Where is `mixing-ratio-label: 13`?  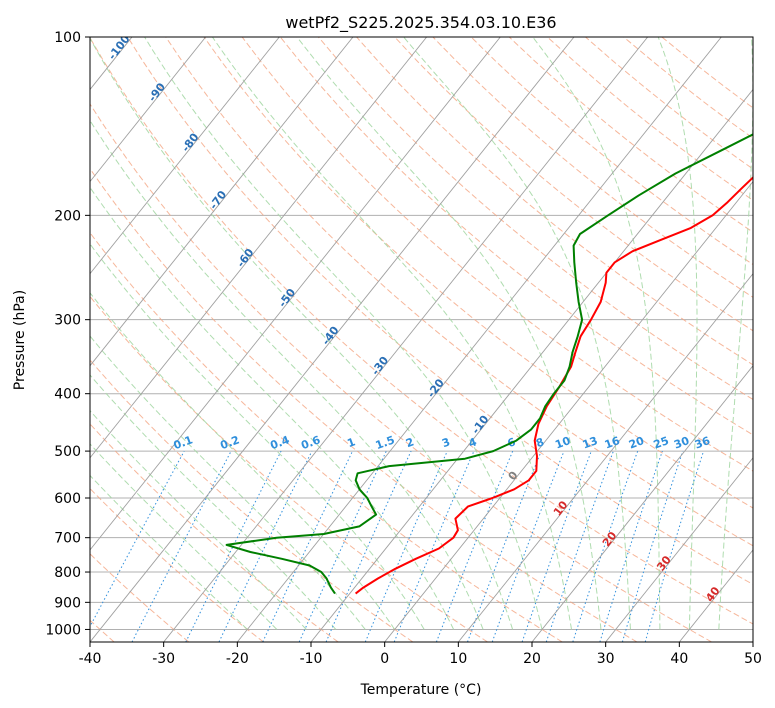
mixing-ratio-label: 13 is located at coordinates (590, 442).